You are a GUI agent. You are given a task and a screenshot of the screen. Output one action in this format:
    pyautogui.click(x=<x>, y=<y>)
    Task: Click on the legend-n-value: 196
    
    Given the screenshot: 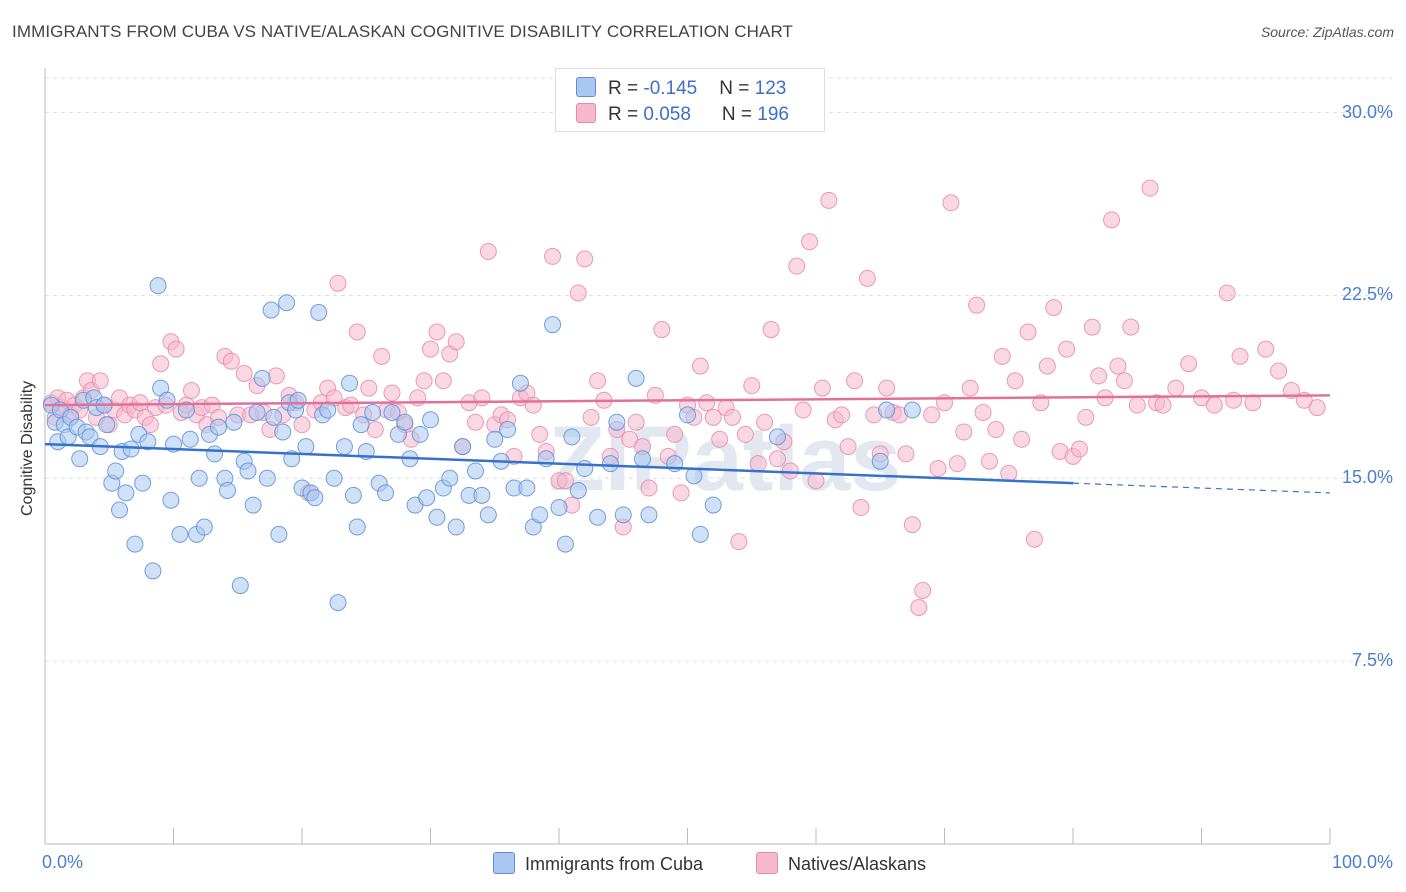 What is the action you would take?
    pyautogui.click(x=773, y=114)
    